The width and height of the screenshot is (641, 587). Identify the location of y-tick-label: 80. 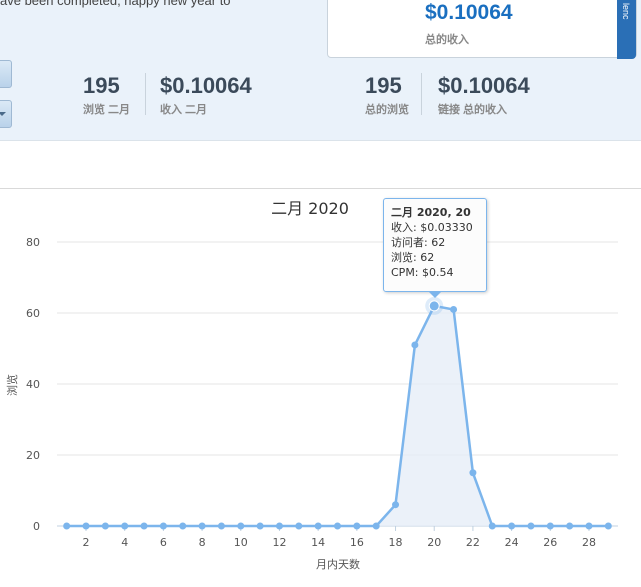
(33, 242).